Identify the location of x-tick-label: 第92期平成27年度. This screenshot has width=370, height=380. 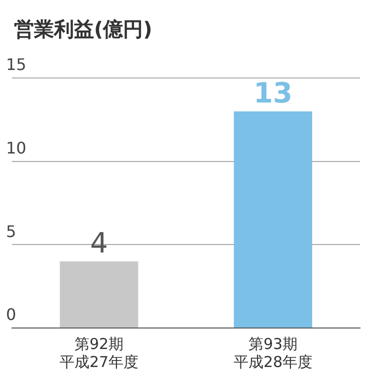
(99, 352).